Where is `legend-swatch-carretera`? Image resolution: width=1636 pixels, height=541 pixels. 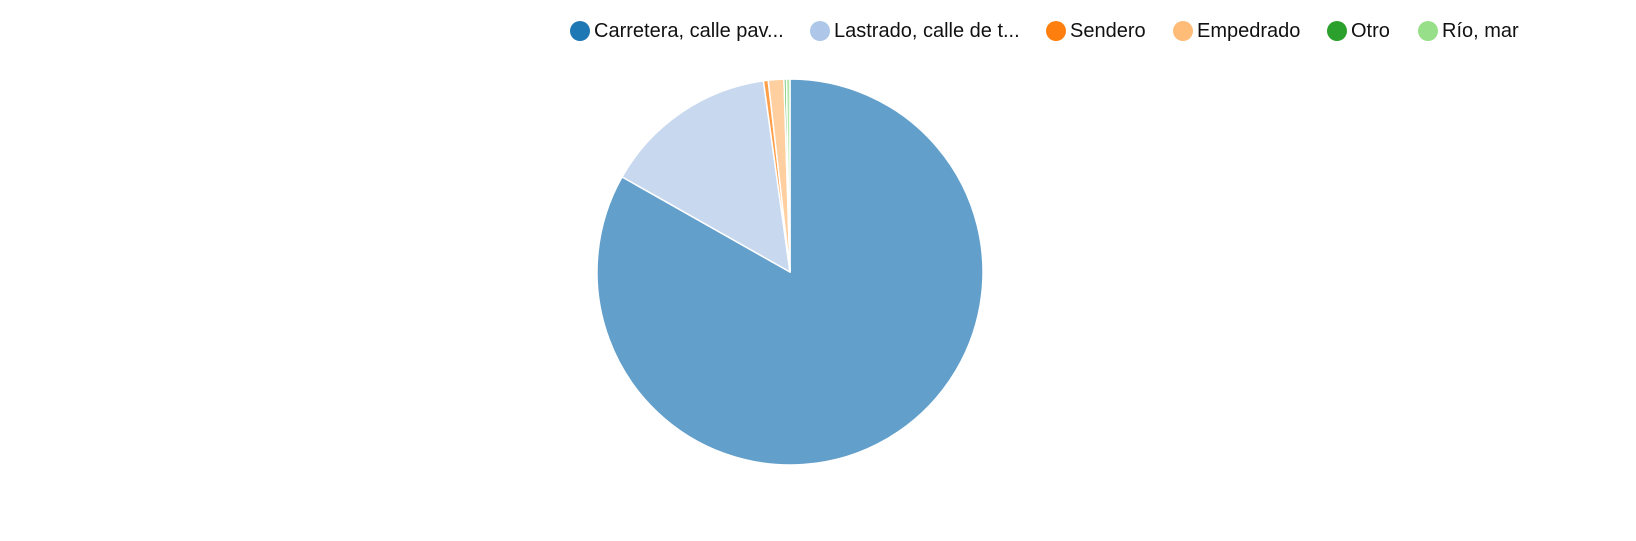 legend-swatch-carretera is located at coordinates (580, 31).